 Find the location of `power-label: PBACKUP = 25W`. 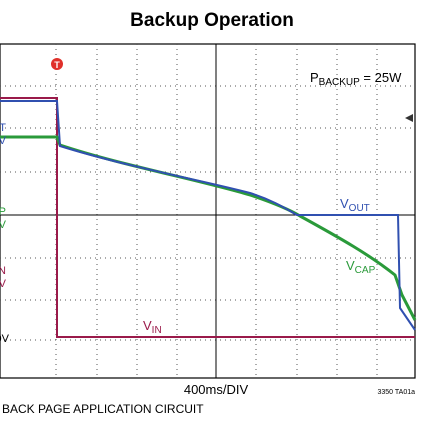

power-label: PBACKUP = 25W is located at coordinates (356, 79).